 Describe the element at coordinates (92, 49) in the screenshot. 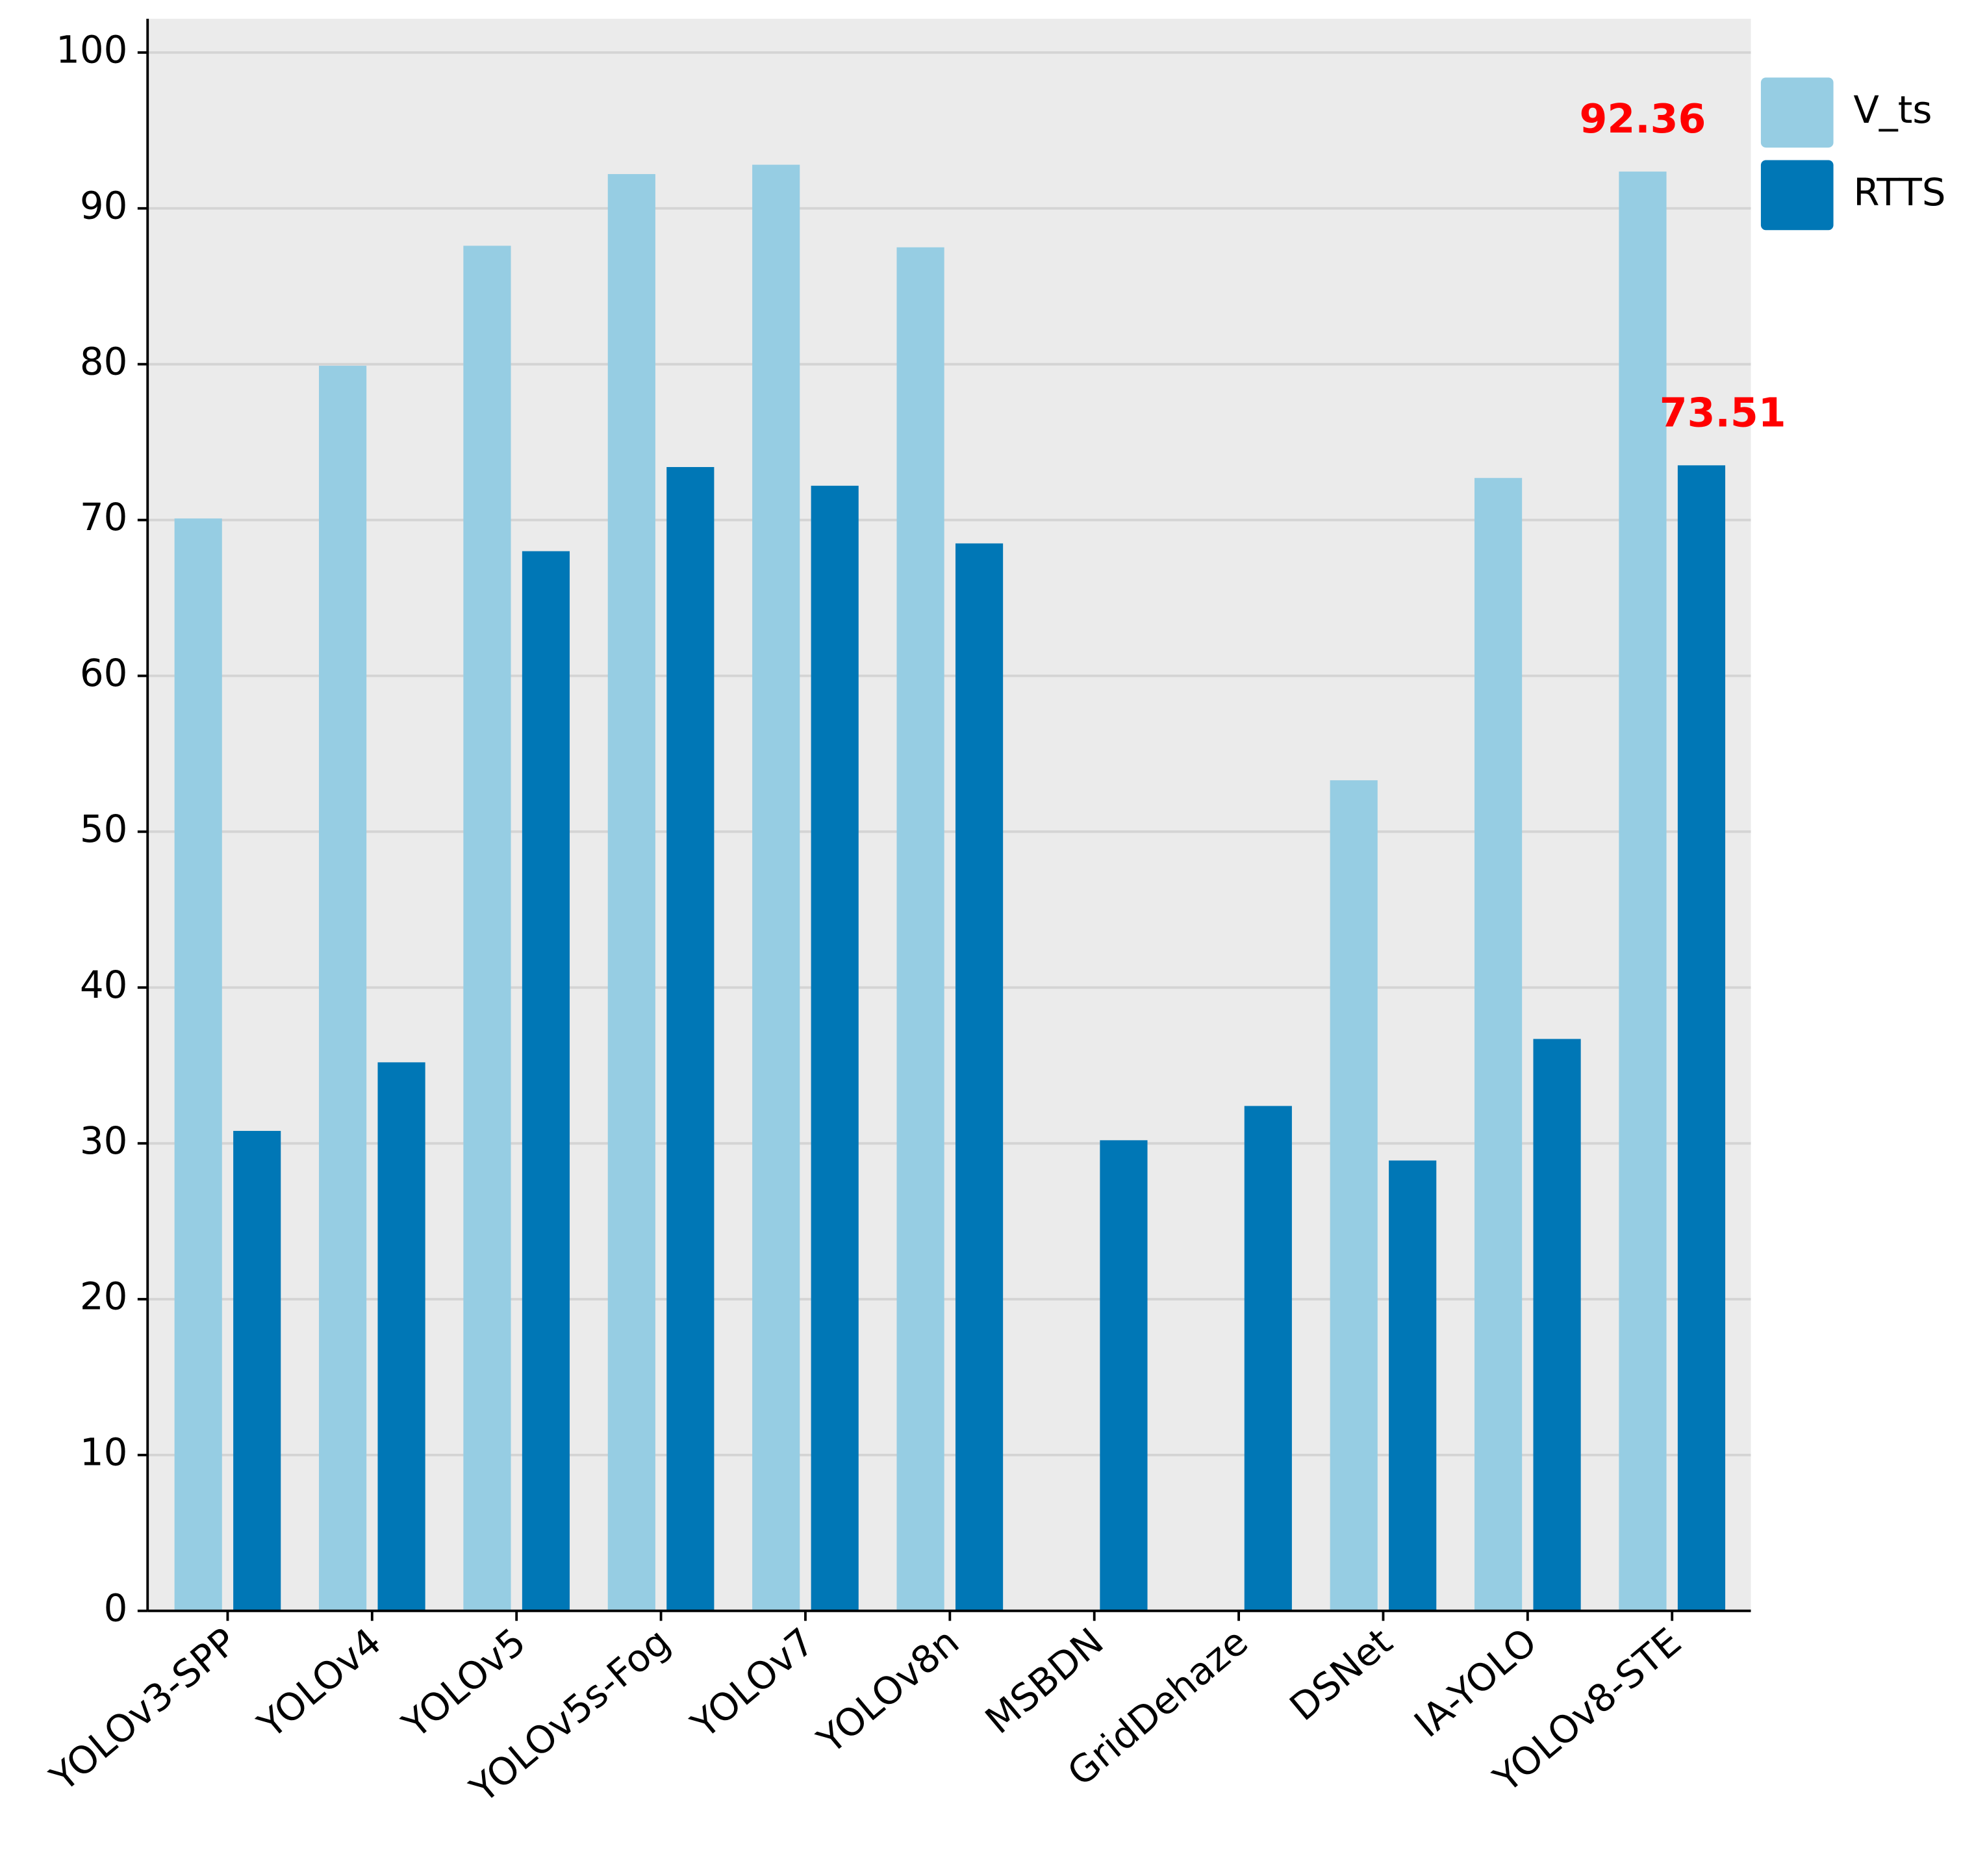

I see `y-tick-label: 100` at that location.